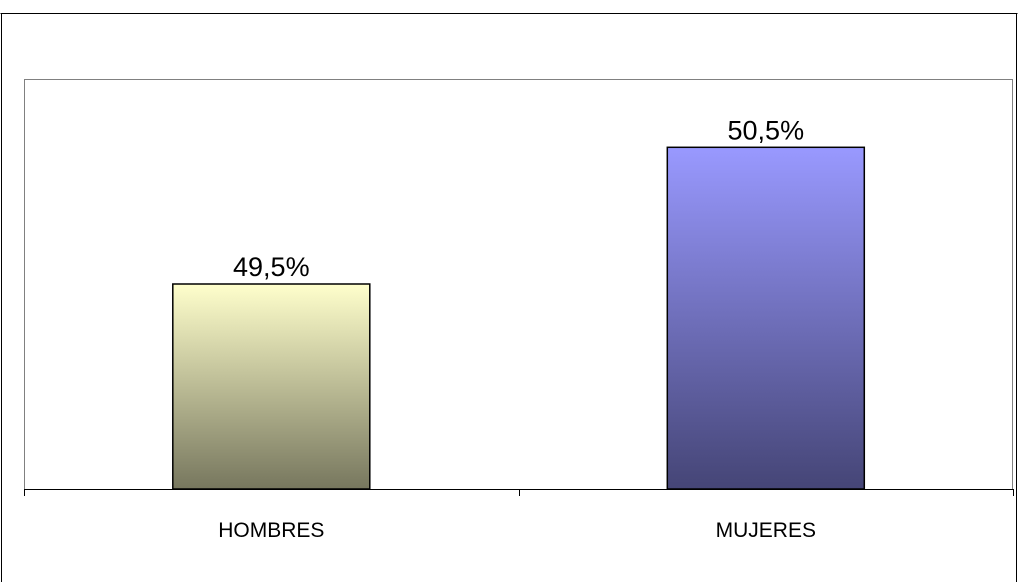  I want to click on category-label-hombres: HOMBRES, so click(271, 530).